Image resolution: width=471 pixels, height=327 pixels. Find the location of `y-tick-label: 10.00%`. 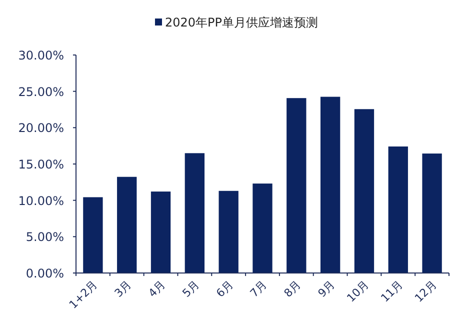

y-tick-label: 10.00% is located at coordinates (41, 201).